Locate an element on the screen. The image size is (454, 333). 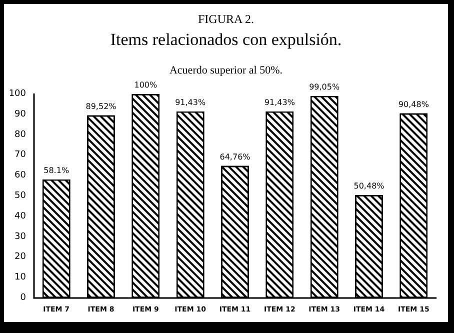
chart-subtitle: Items relacionados con expulsión. is located at coordinates (226, 39).